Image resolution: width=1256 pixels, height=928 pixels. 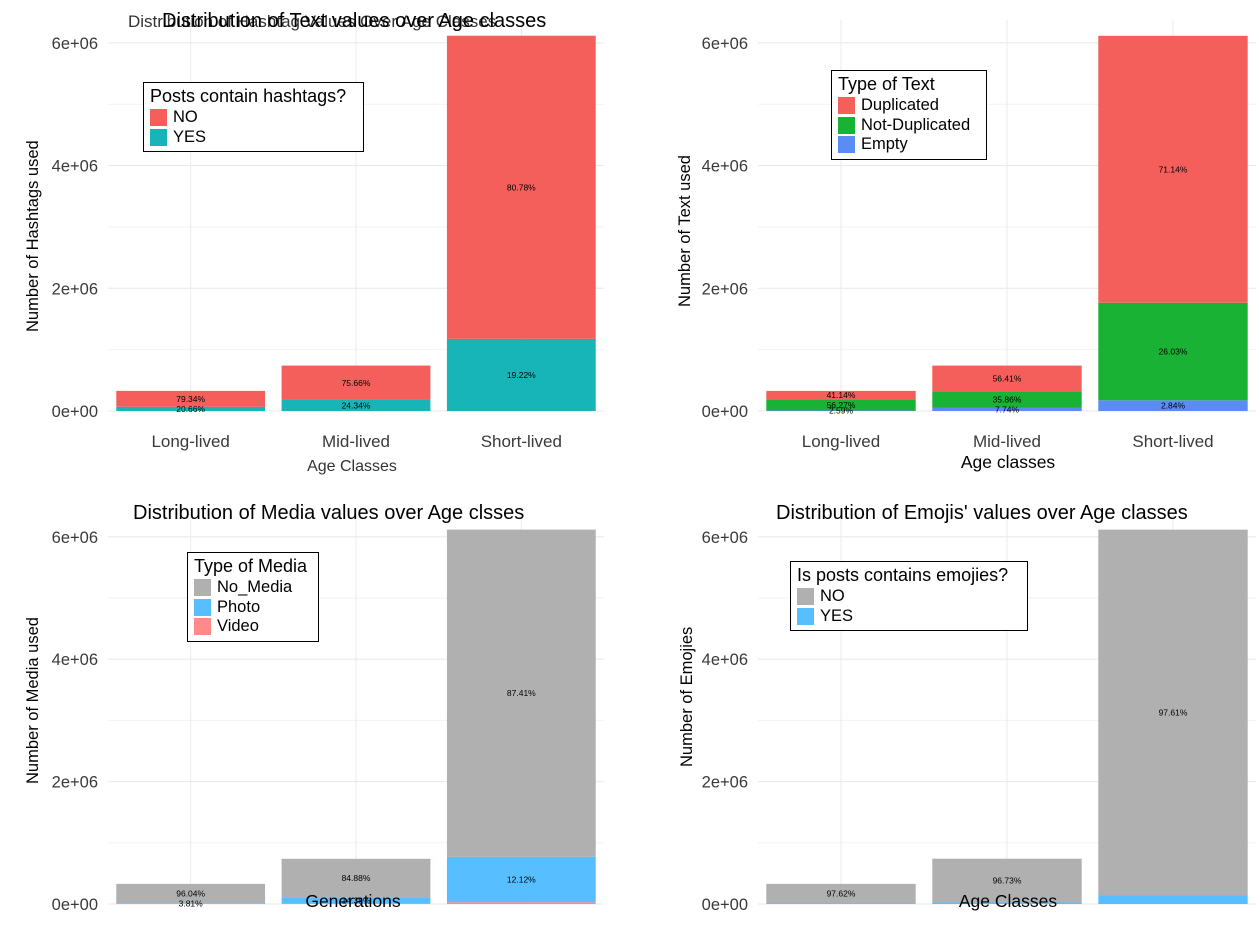 I want to click on y-axis-label: Number of Hashtags used, so click(x=33, y=236).